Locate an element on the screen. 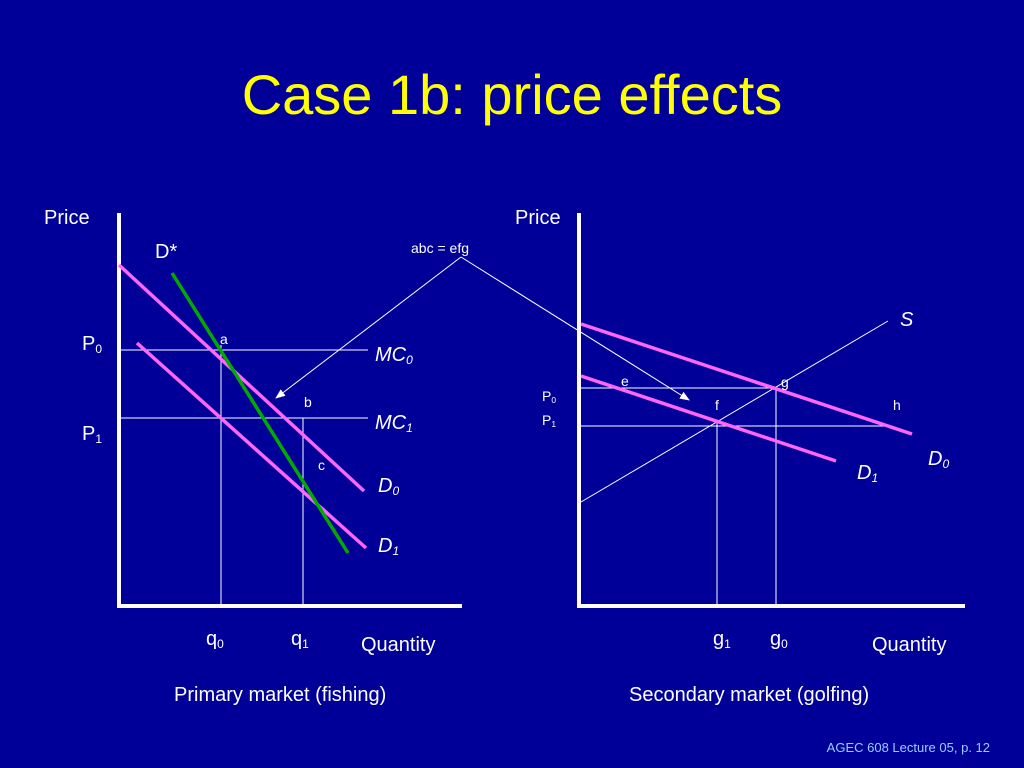 This screenshot has width=1024, height=768. primary-p1-label: P1 is located at coordinates (92, 434).